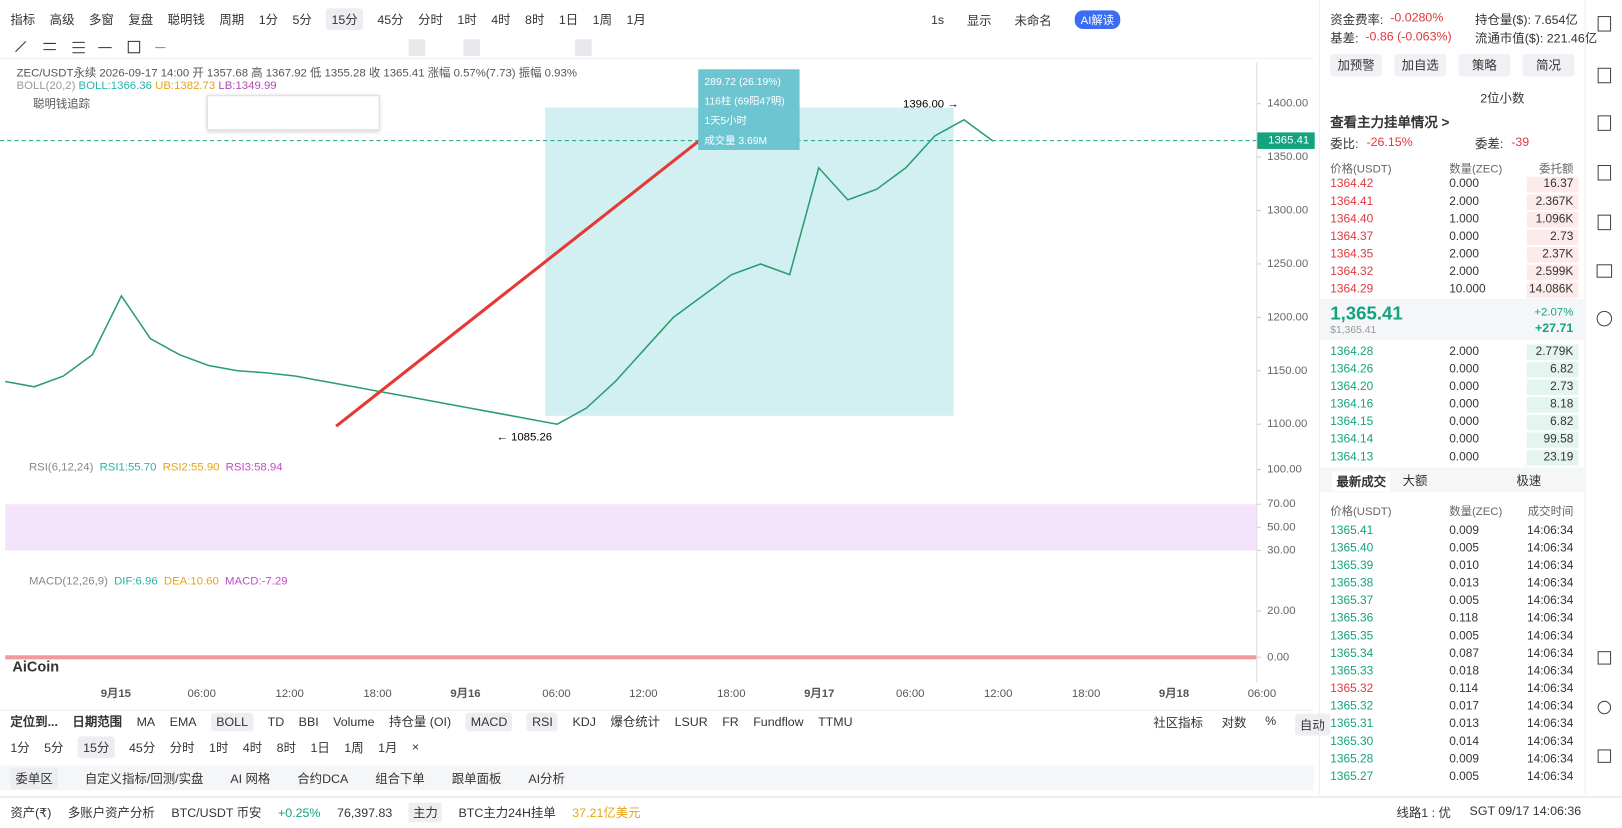 Image resolution: width=1622 pixels, height=828 pixels. I want to click on indicator: EMA, so click(183, 721).